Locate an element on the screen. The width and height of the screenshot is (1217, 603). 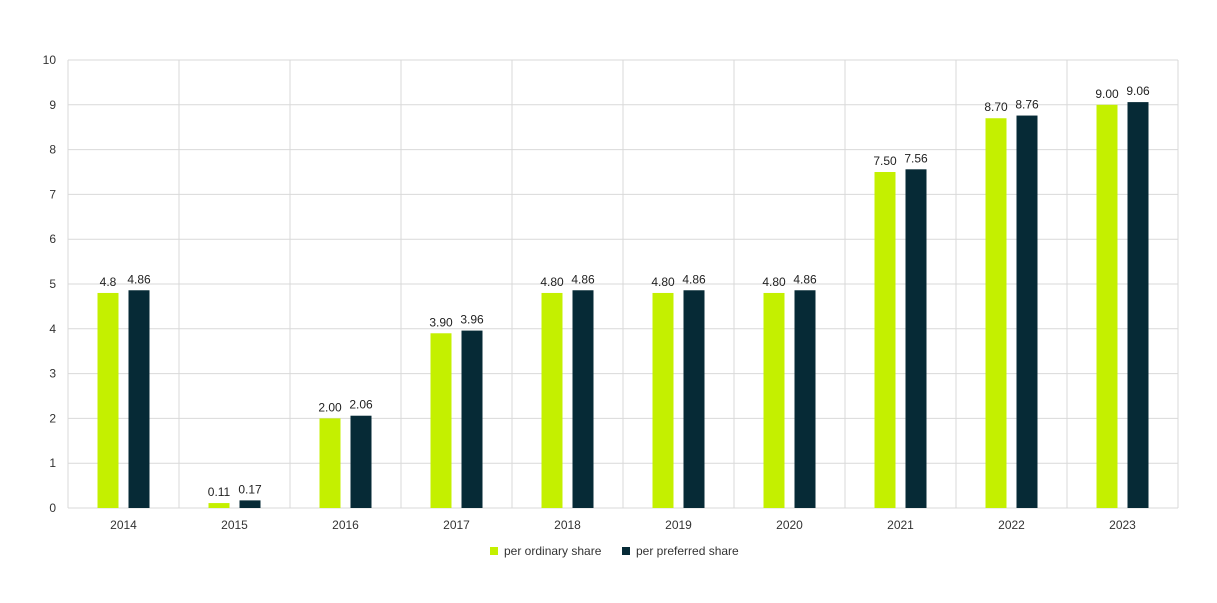
x-tick-label: 2021 is located at coordinates (900, 525).